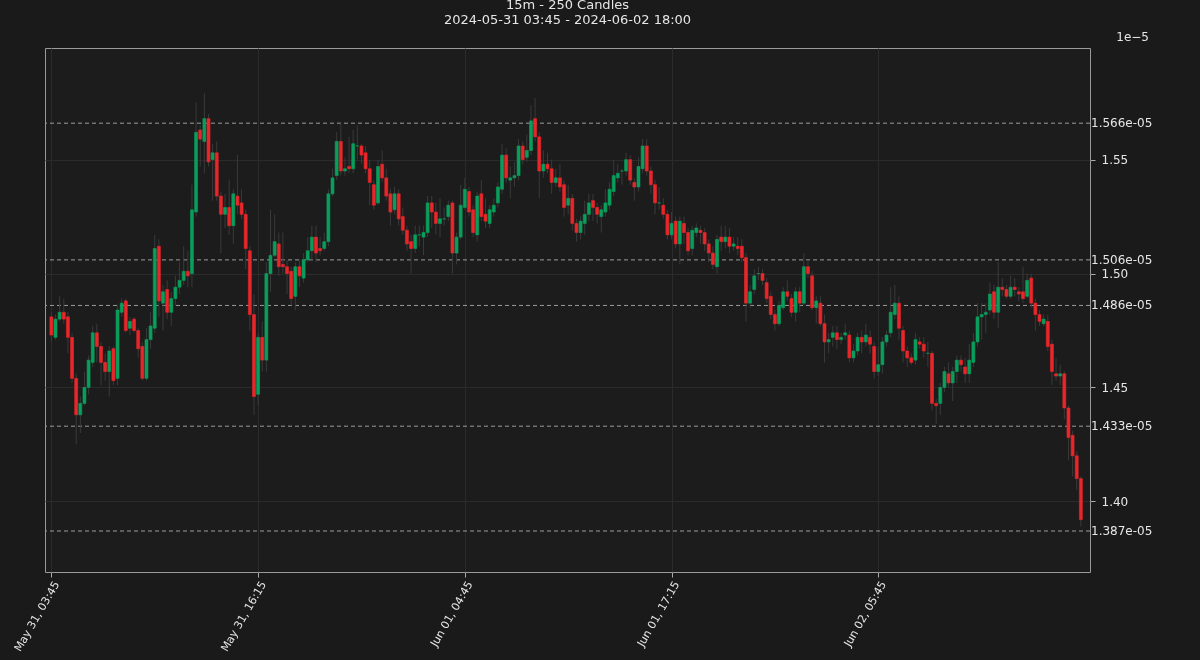  Describe the element at coordinates (1122, 530) in the screenshot. I see `ref-line-label: 1.387e-05` at that location.